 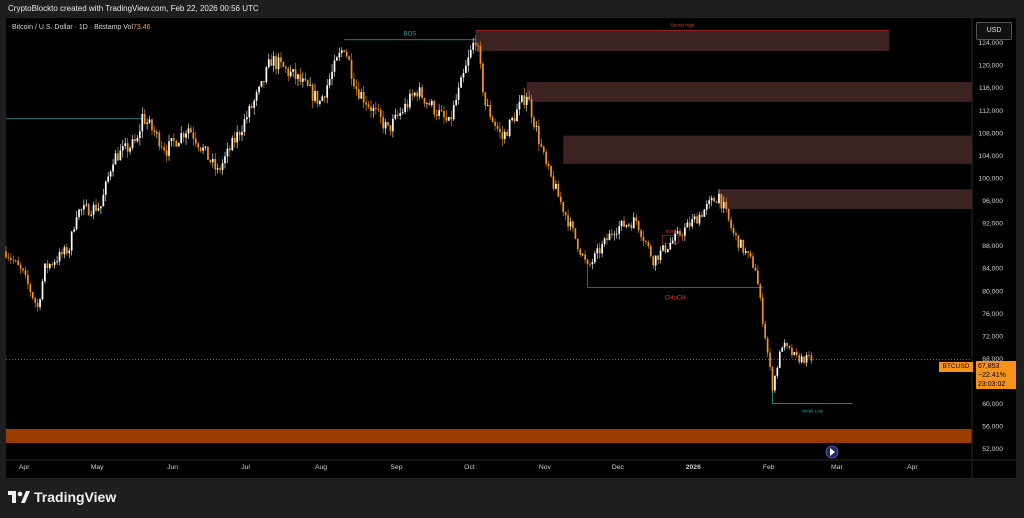 What do you see at coordinates (769, 467) in the screenshot?
I see `x-tick-label: Feb` at bounding box center [769, 467].